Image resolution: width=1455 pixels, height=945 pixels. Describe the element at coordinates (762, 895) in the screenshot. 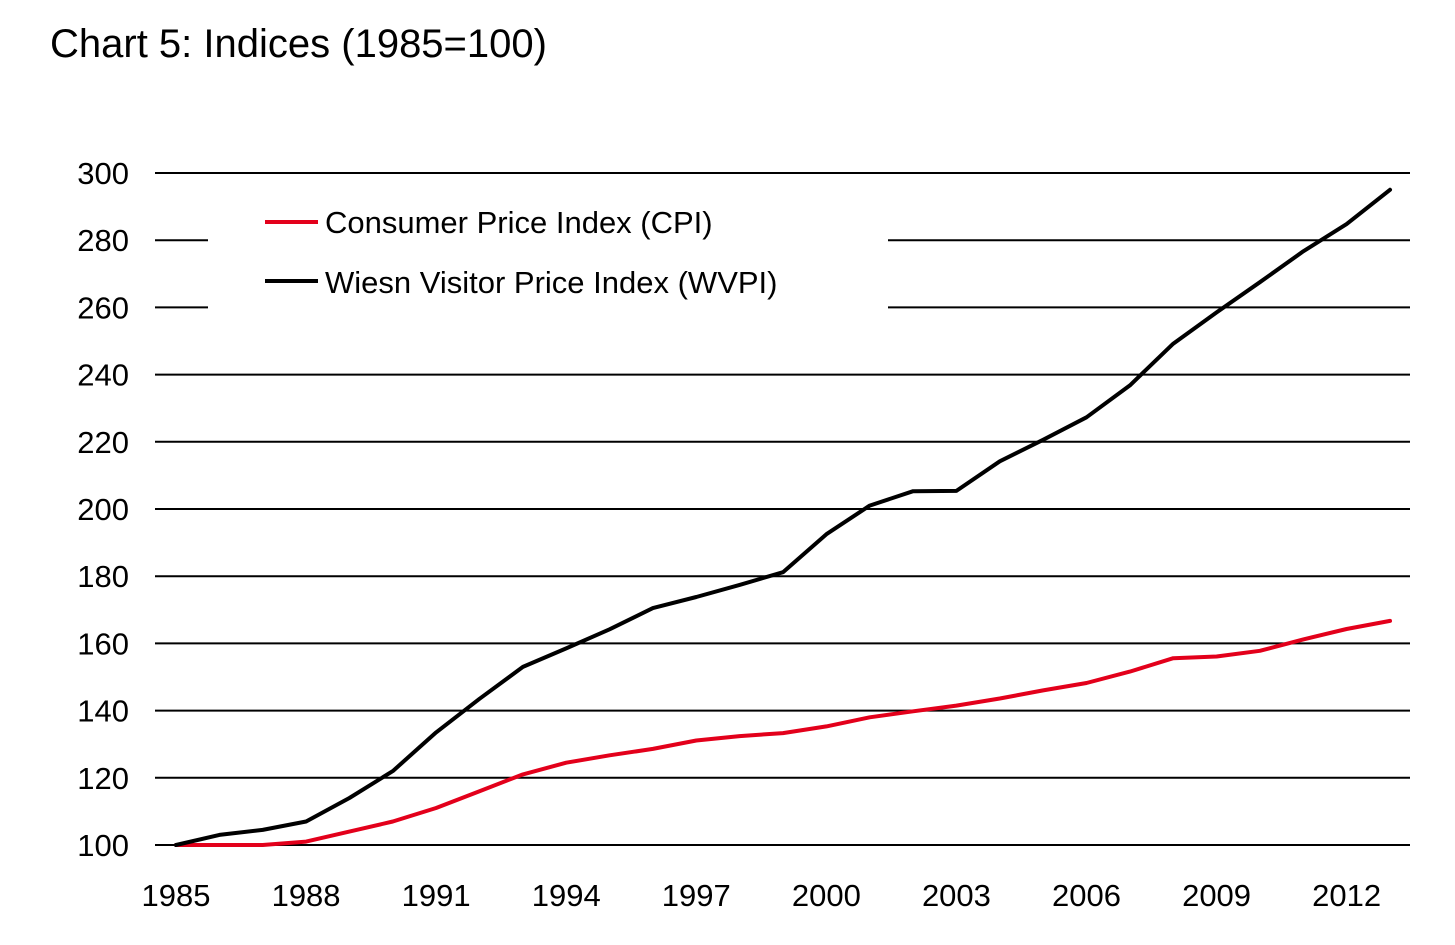

I see `x-axis-tick-labels: 1985 1988 1991 1994 1997 2000 2003 2006 2009 2012` at that location.